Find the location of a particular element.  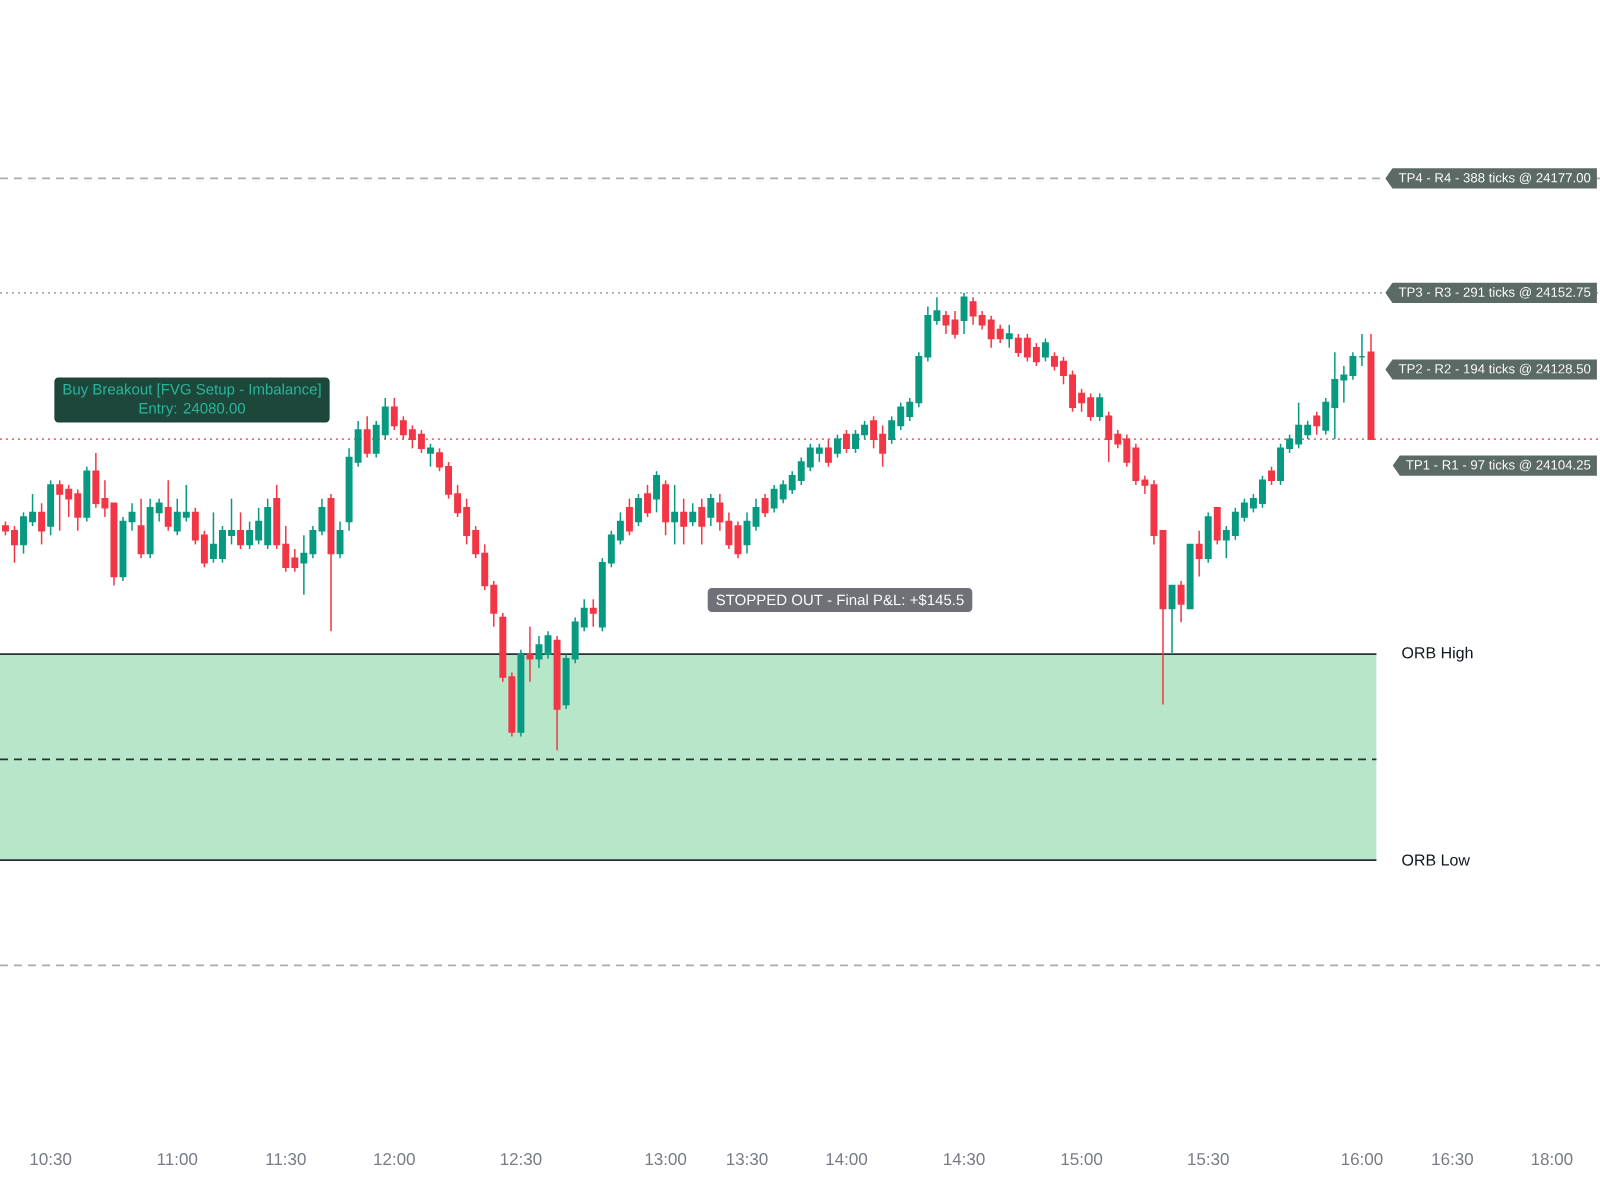

x-tick-label: 11:30 is located at coordinates (286, 1159).